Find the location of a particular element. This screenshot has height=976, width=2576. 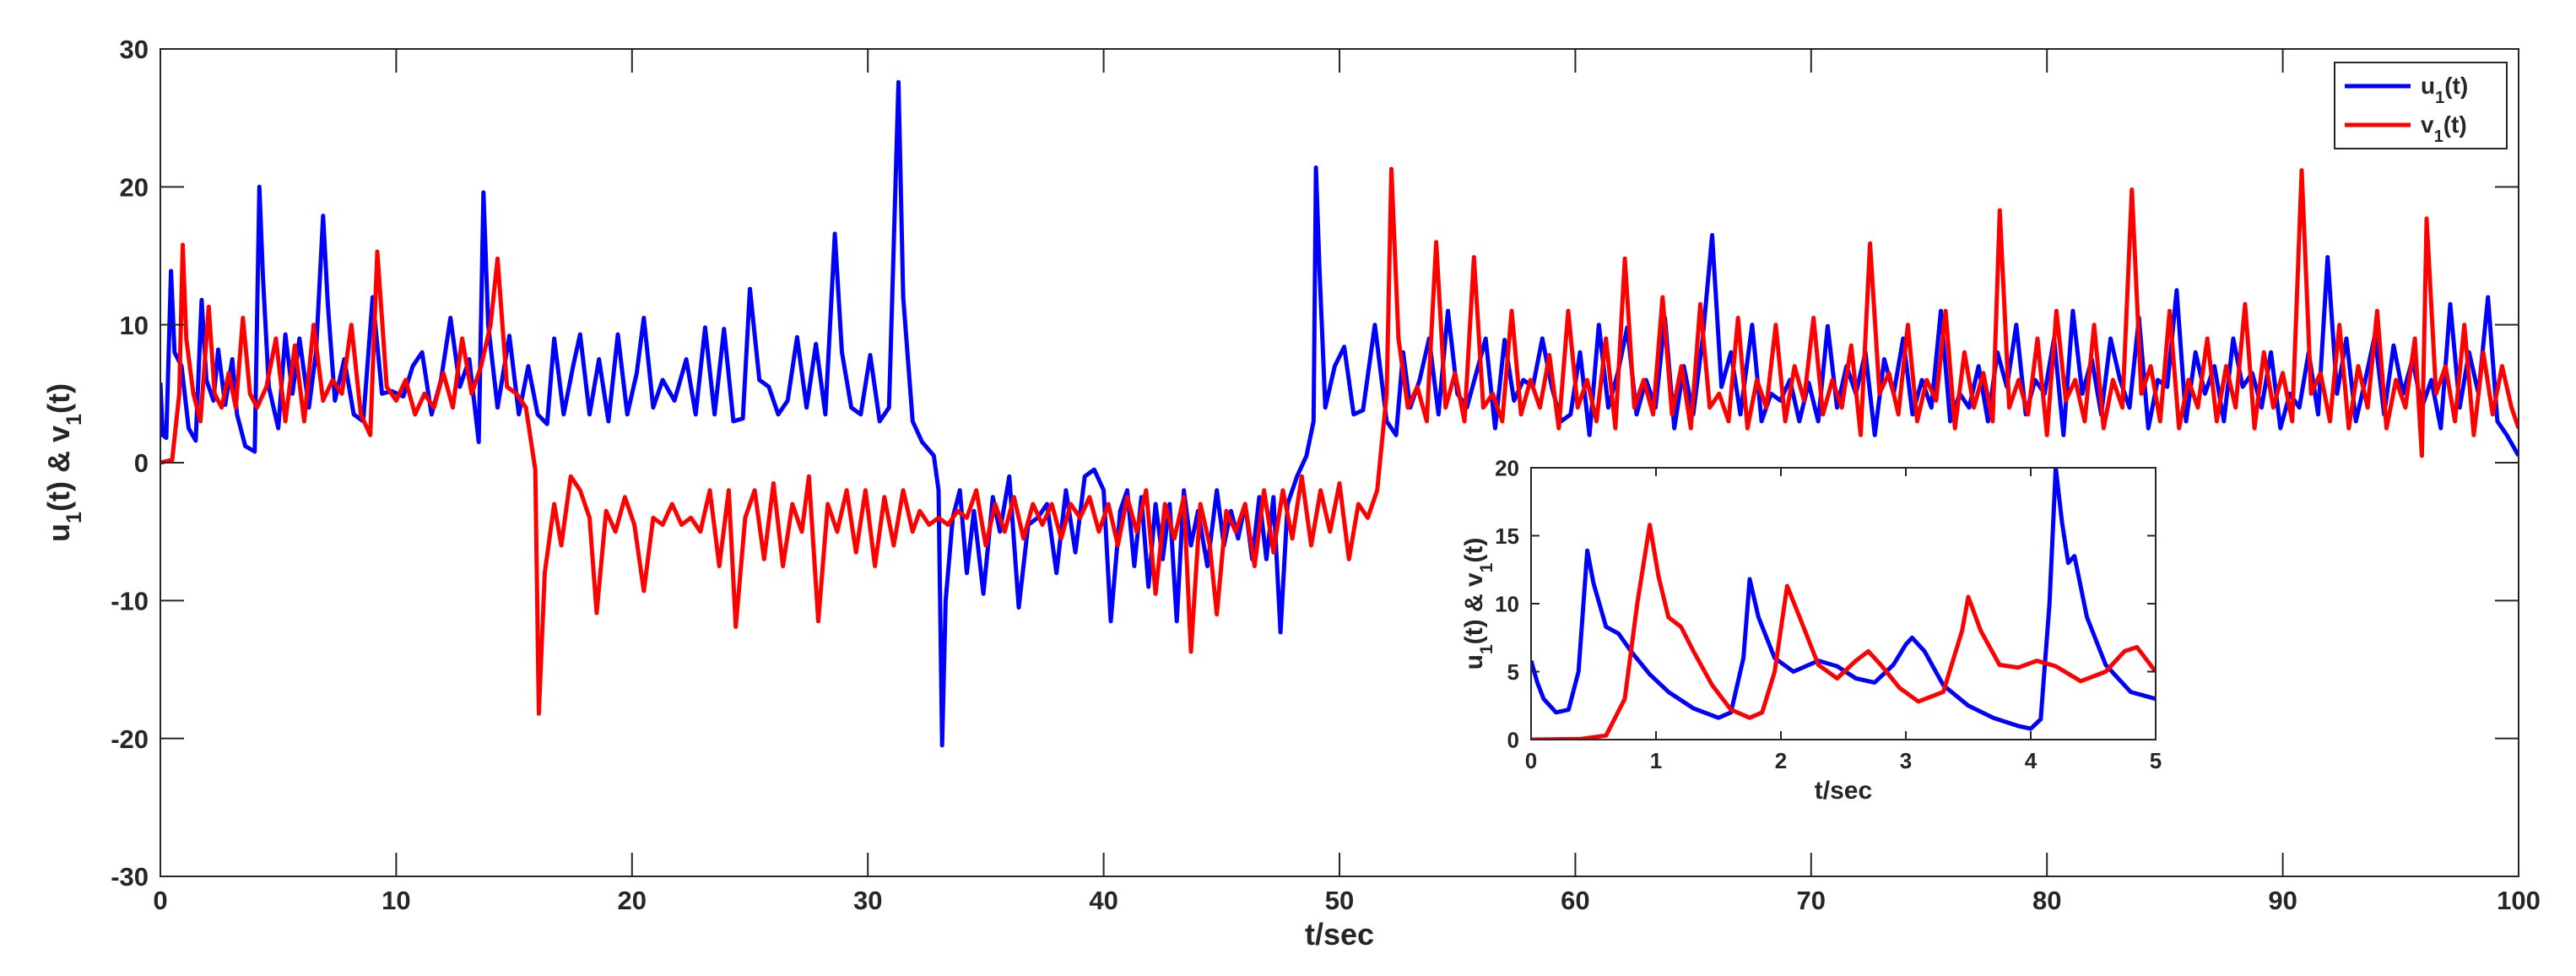

y-tick-label: -20 is located at coordinates (130, 739).